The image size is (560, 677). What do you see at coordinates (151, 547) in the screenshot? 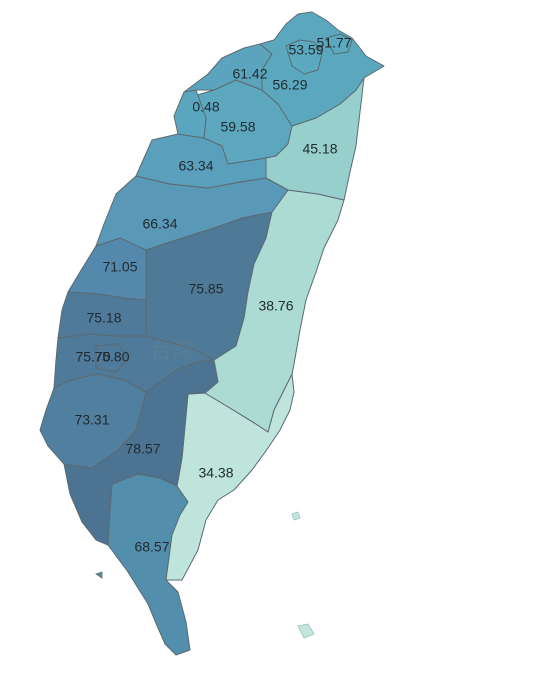
I see `label-pingtung: 68.57` at bounding box center [151, 547].